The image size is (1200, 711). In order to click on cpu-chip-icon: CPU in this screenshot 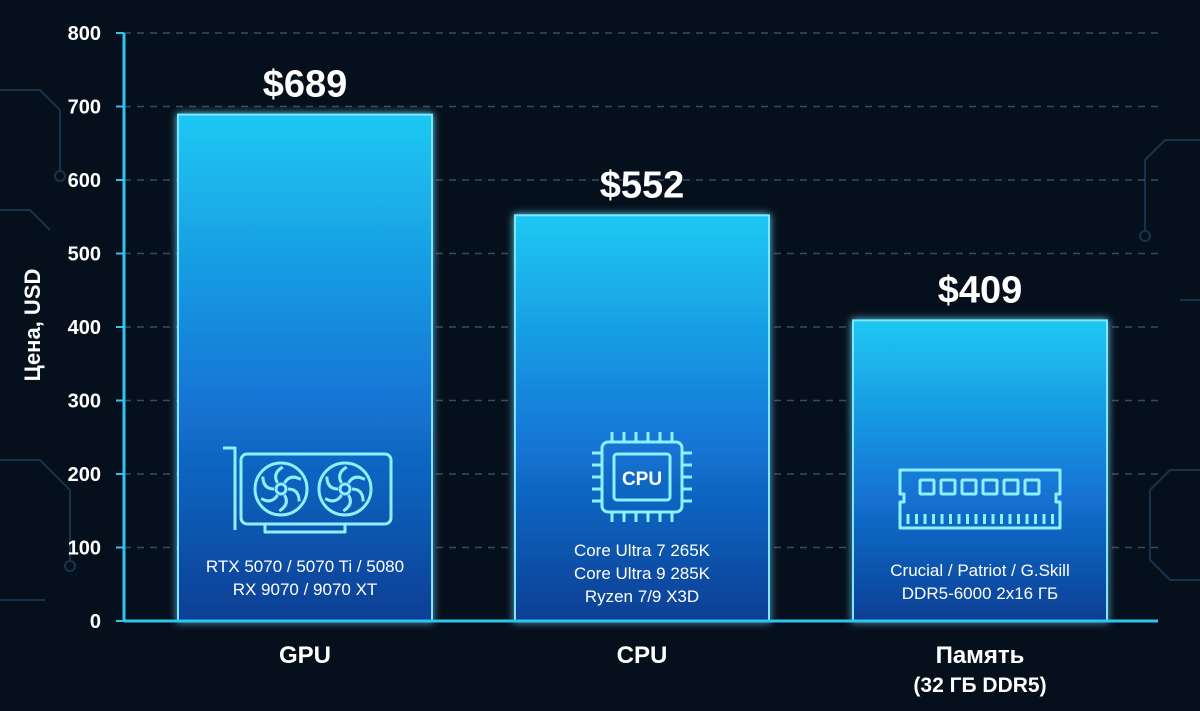, I will do `click(642, 477)`.